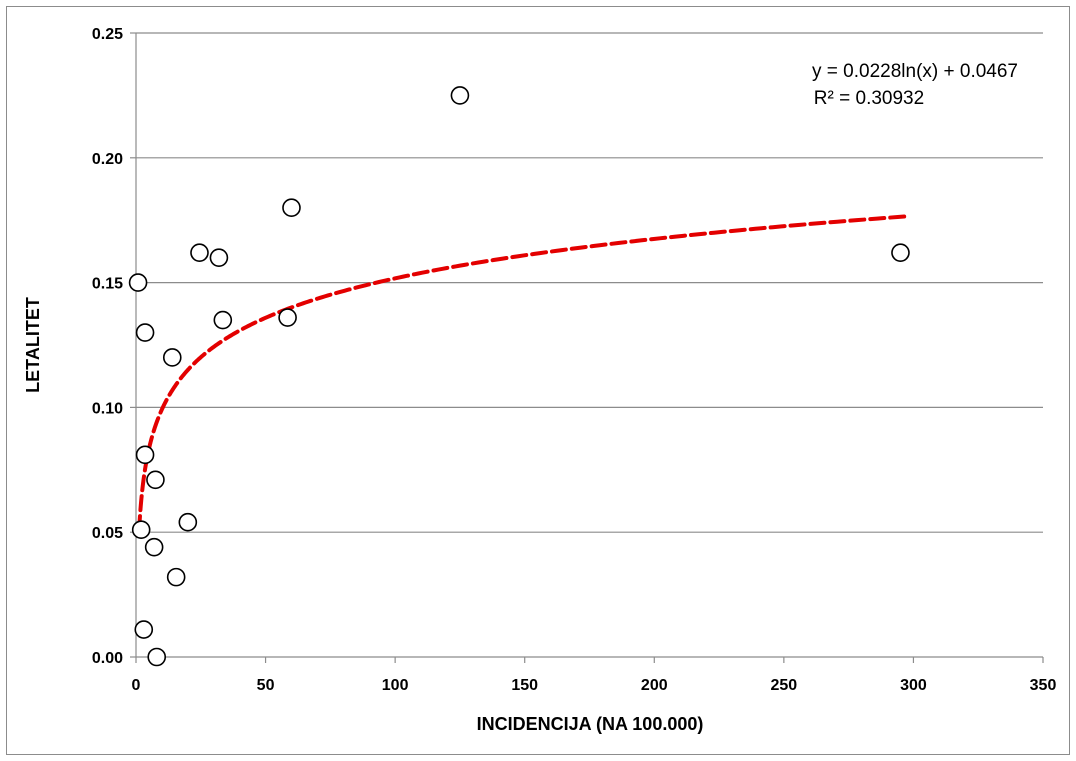 This screenshot has height=761, width=1076. I want to click on x-tick-label: 50, so click(266, 685).